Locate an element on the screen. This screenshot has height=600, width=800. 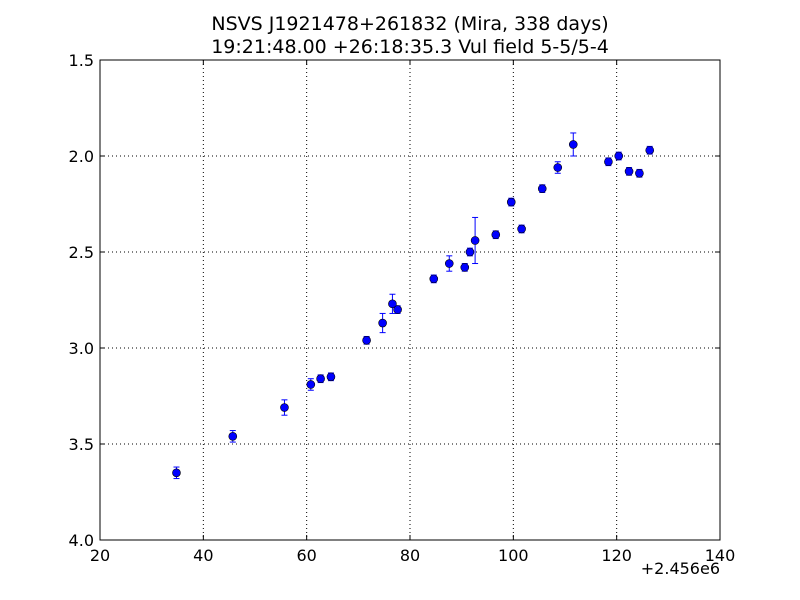
x-tick-label: 20 is located at coordinates (100, 555).